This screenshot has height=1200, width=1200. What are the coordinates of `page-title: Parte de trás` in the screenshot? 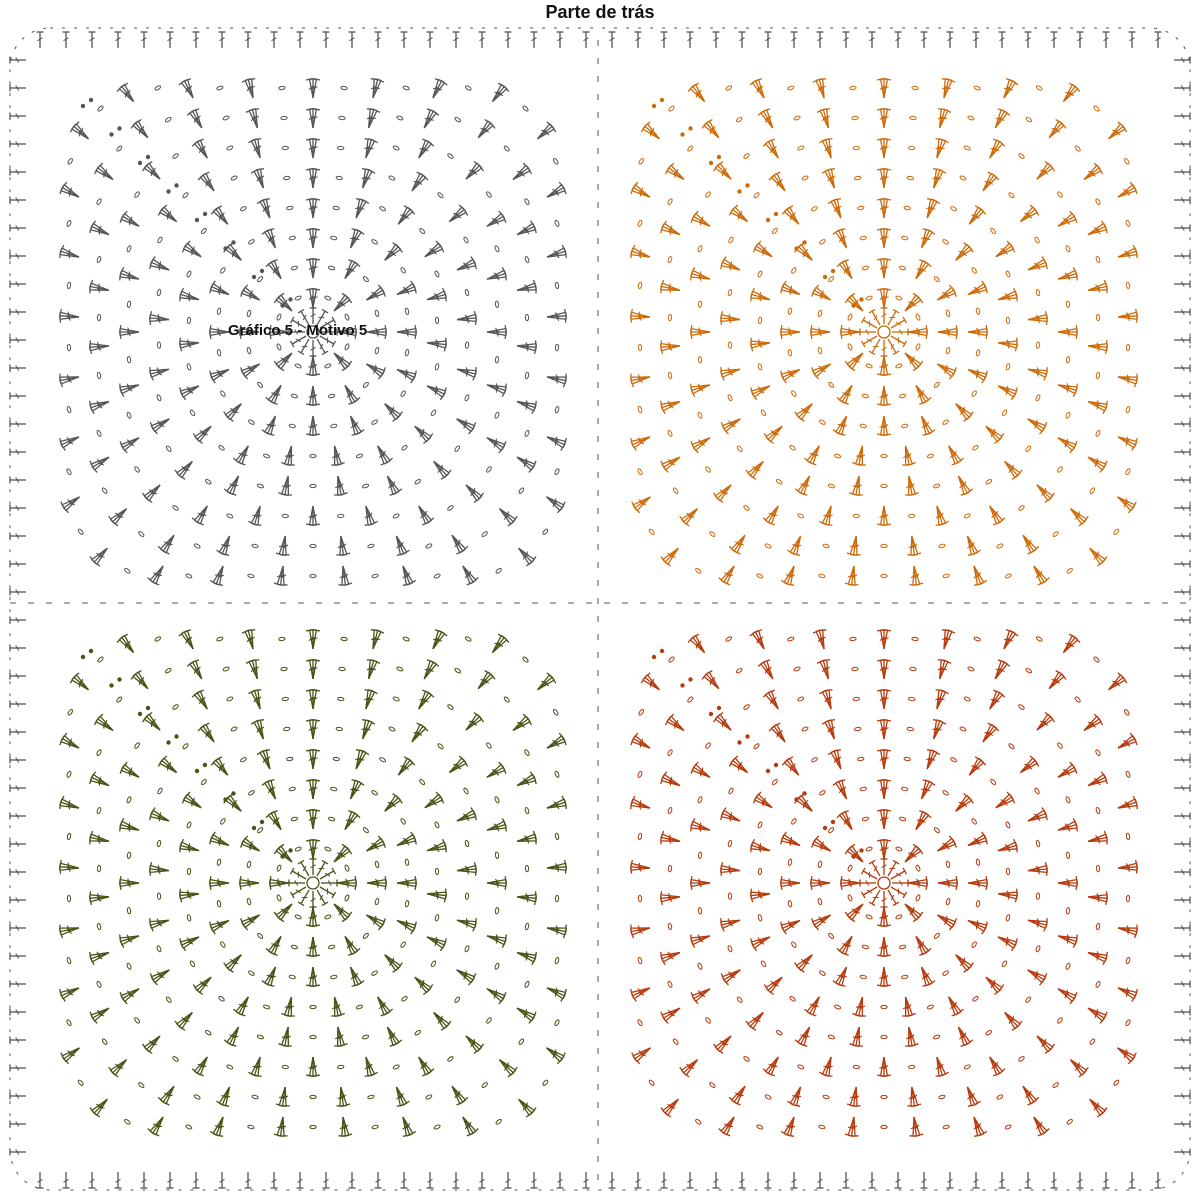 It's located at (600, 12).